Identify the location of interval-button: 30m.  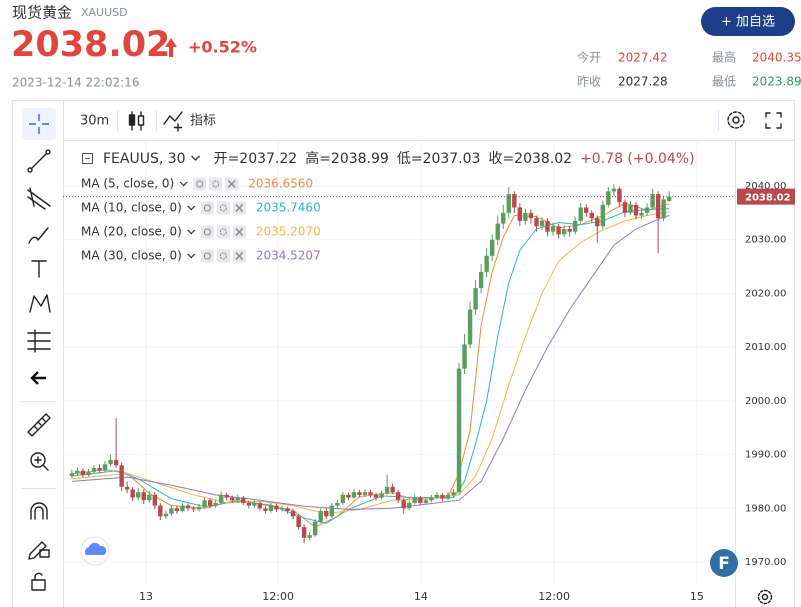
(94, 121).